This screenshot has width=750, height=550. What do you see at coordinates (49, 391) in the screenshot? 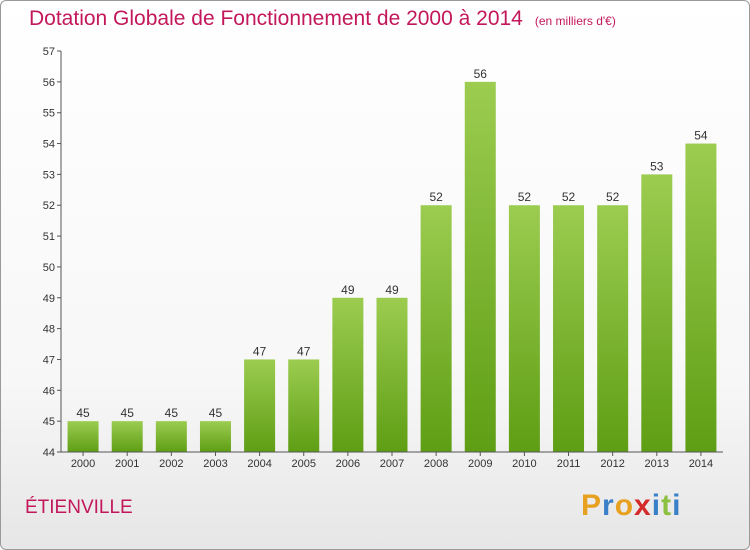
I see `y-tick-label: 46` at bounding box center [49, 391].